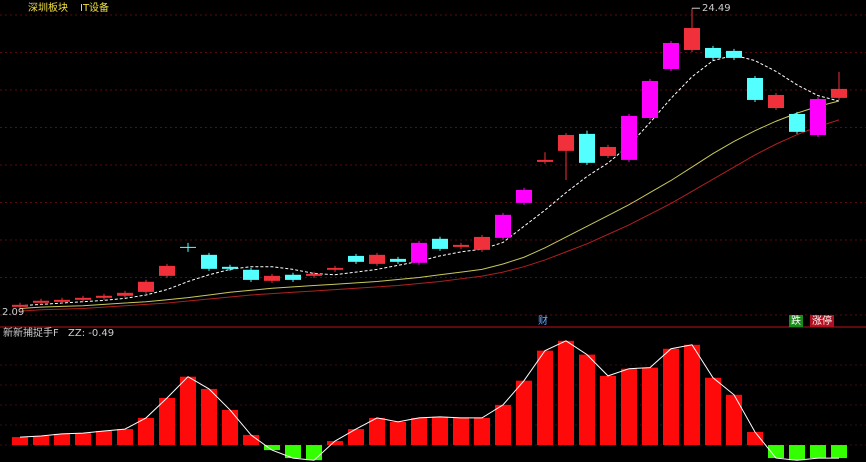  Describe the element at coordinates (31, 332) in the screenshot. I see `indicator-title: 新新捕捉手F` at that location.